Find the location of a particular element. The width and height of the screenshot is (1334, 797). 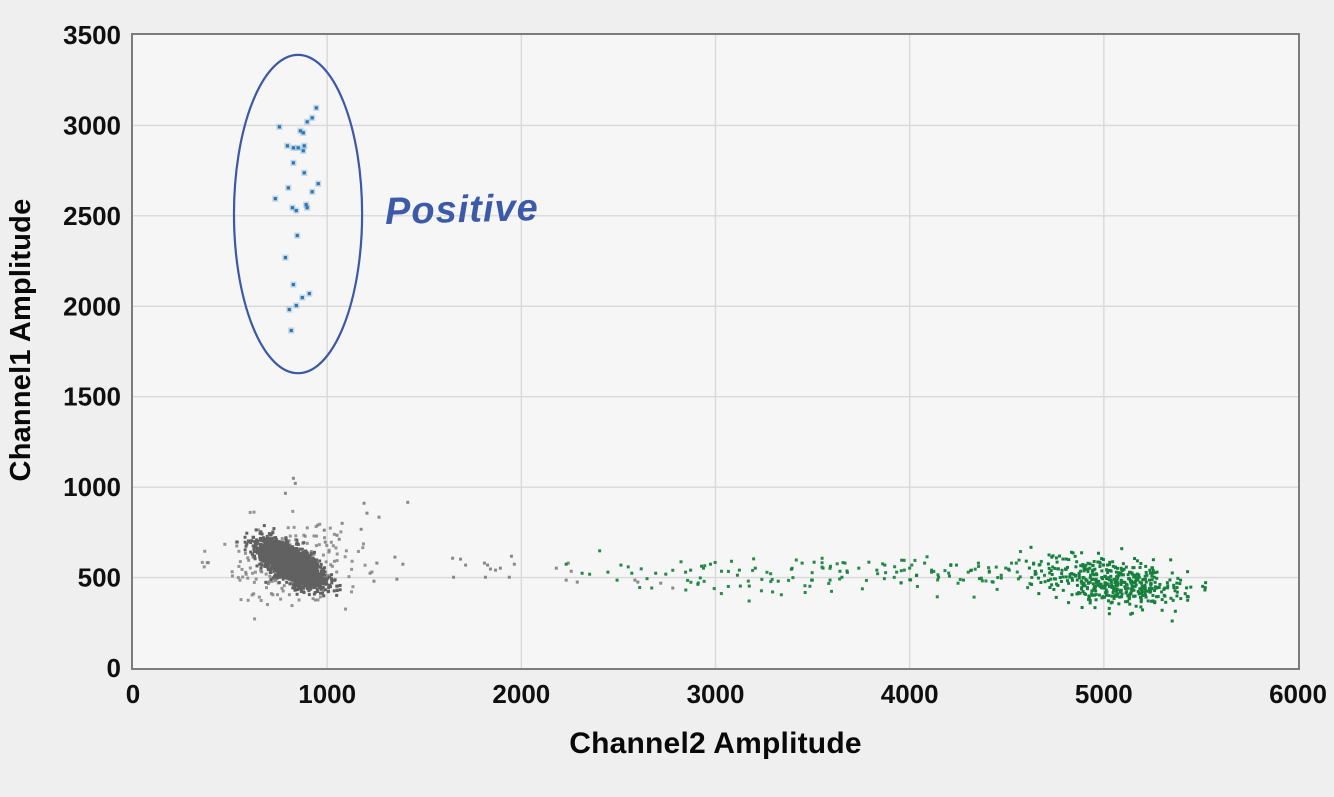

y-tick-label: 1500 is located at coordinates (92, 397).